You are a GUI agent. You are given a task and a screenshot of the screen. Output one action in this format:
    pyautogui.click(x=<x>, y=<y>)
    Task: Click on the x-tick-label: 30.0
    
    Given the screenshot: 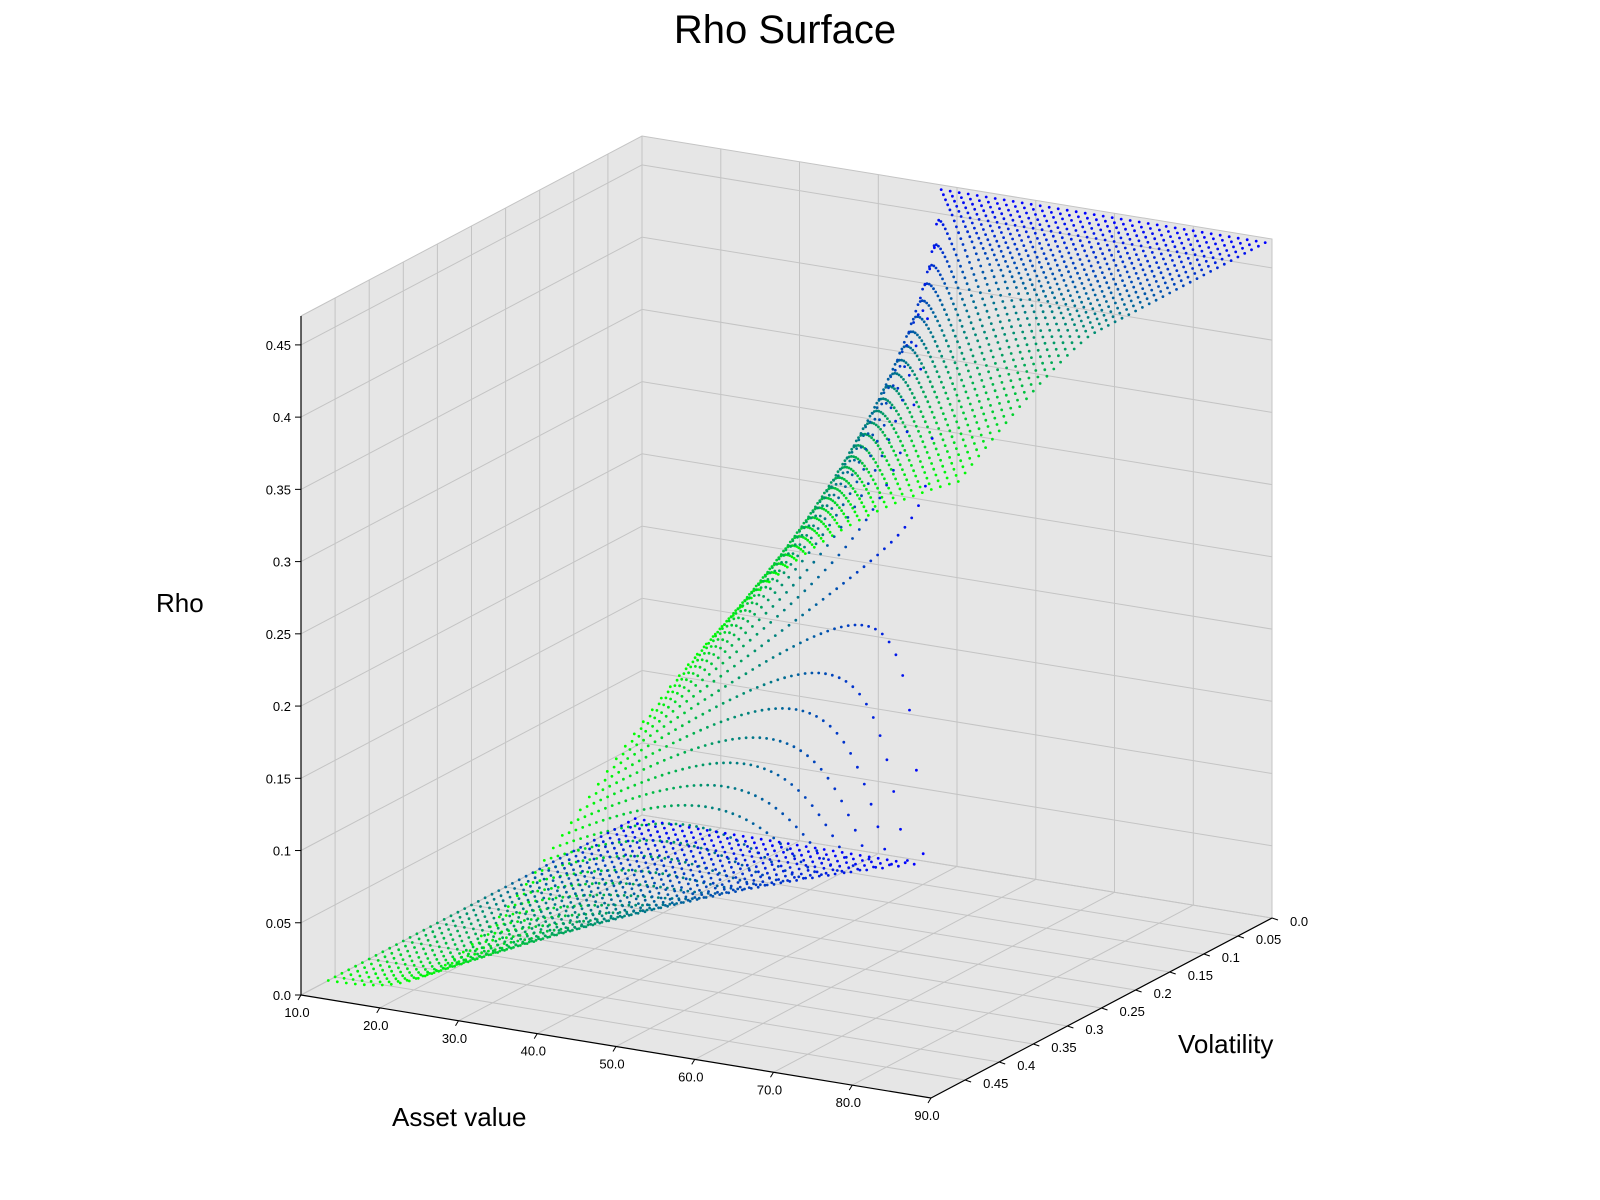 What is the action you would take?
    pyautogui.click(x=454, y=1038)
    